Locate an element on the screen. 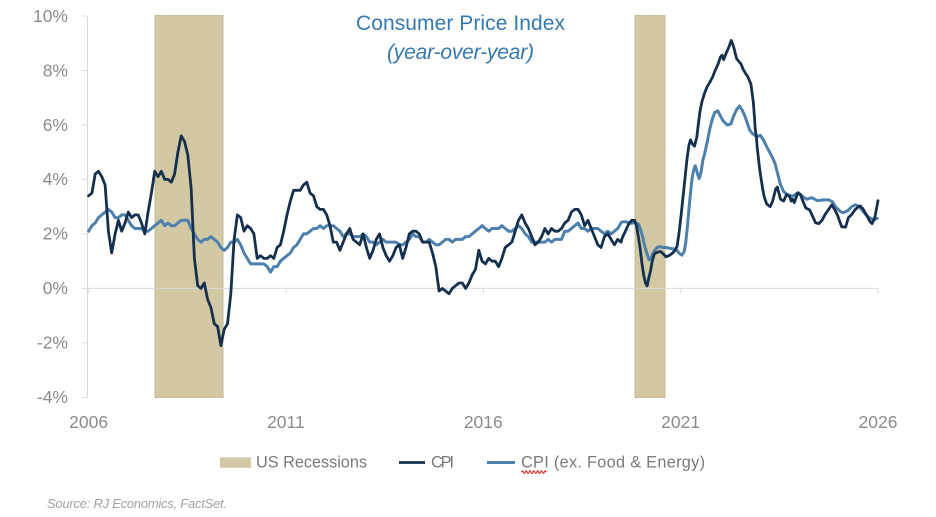 Image resolution: width=936 pixels, height=517 pixels. svg-text: 2021 is located at coordinates (680, 422).